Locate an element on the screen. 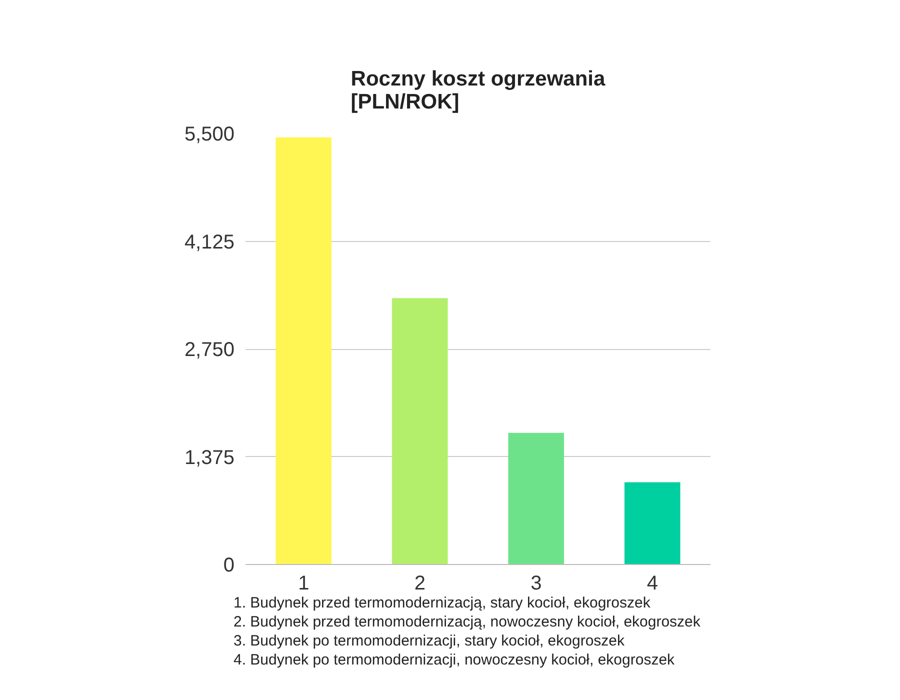 This screenshot has height=700, width=900. text: 2. Budynek przed termomodernizacją, nowoczesny kocioł, ekogroszek is located at coordinates (467, 622).